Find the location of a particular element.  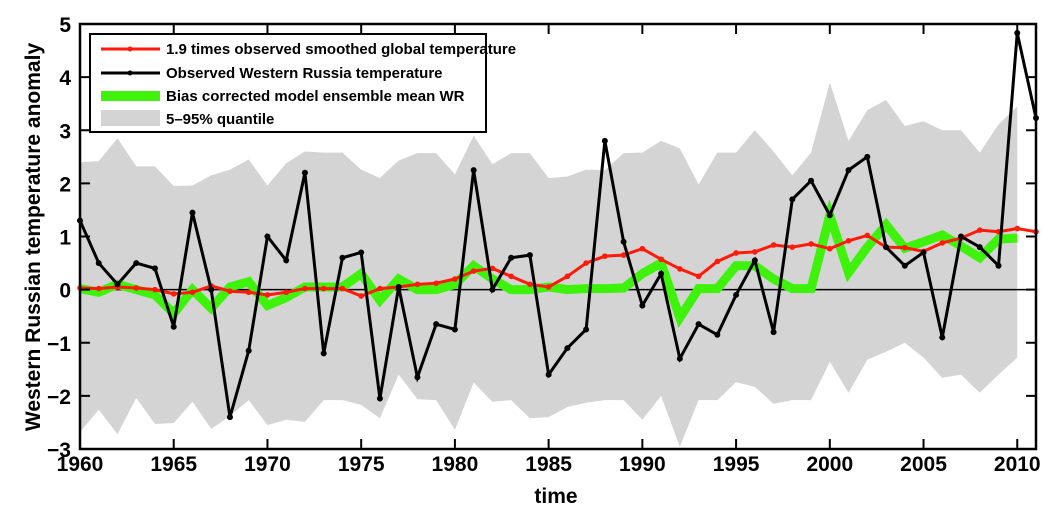

legend-entry-quantile: 5–95% quantile is located at coordinates (187, 119).